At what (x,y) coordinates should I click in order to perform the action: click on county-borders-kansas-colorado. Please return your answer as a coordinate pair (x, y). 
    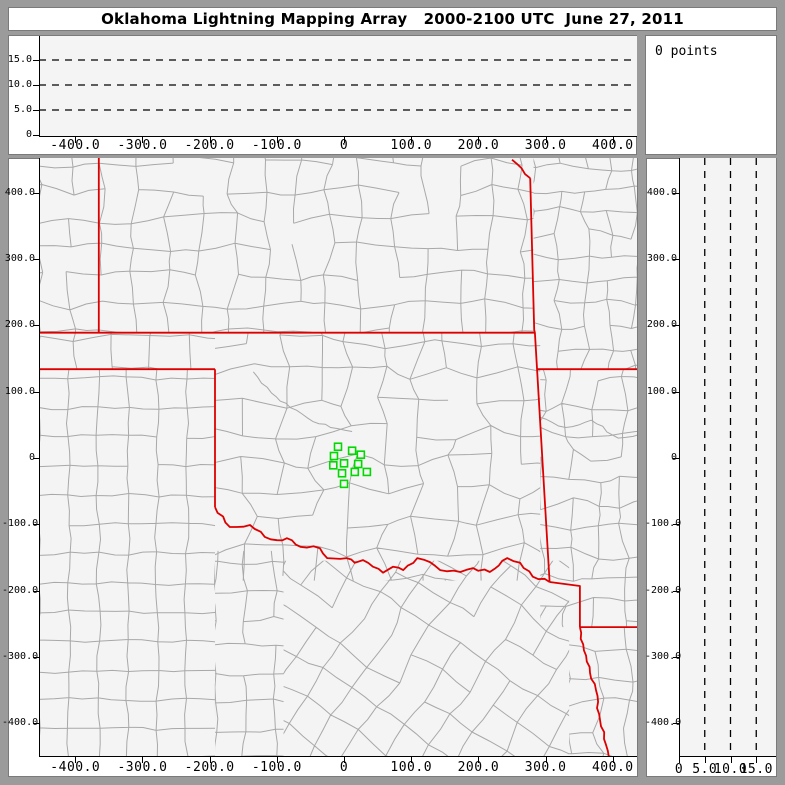
    Looking at the image, I should click on (286, 245).